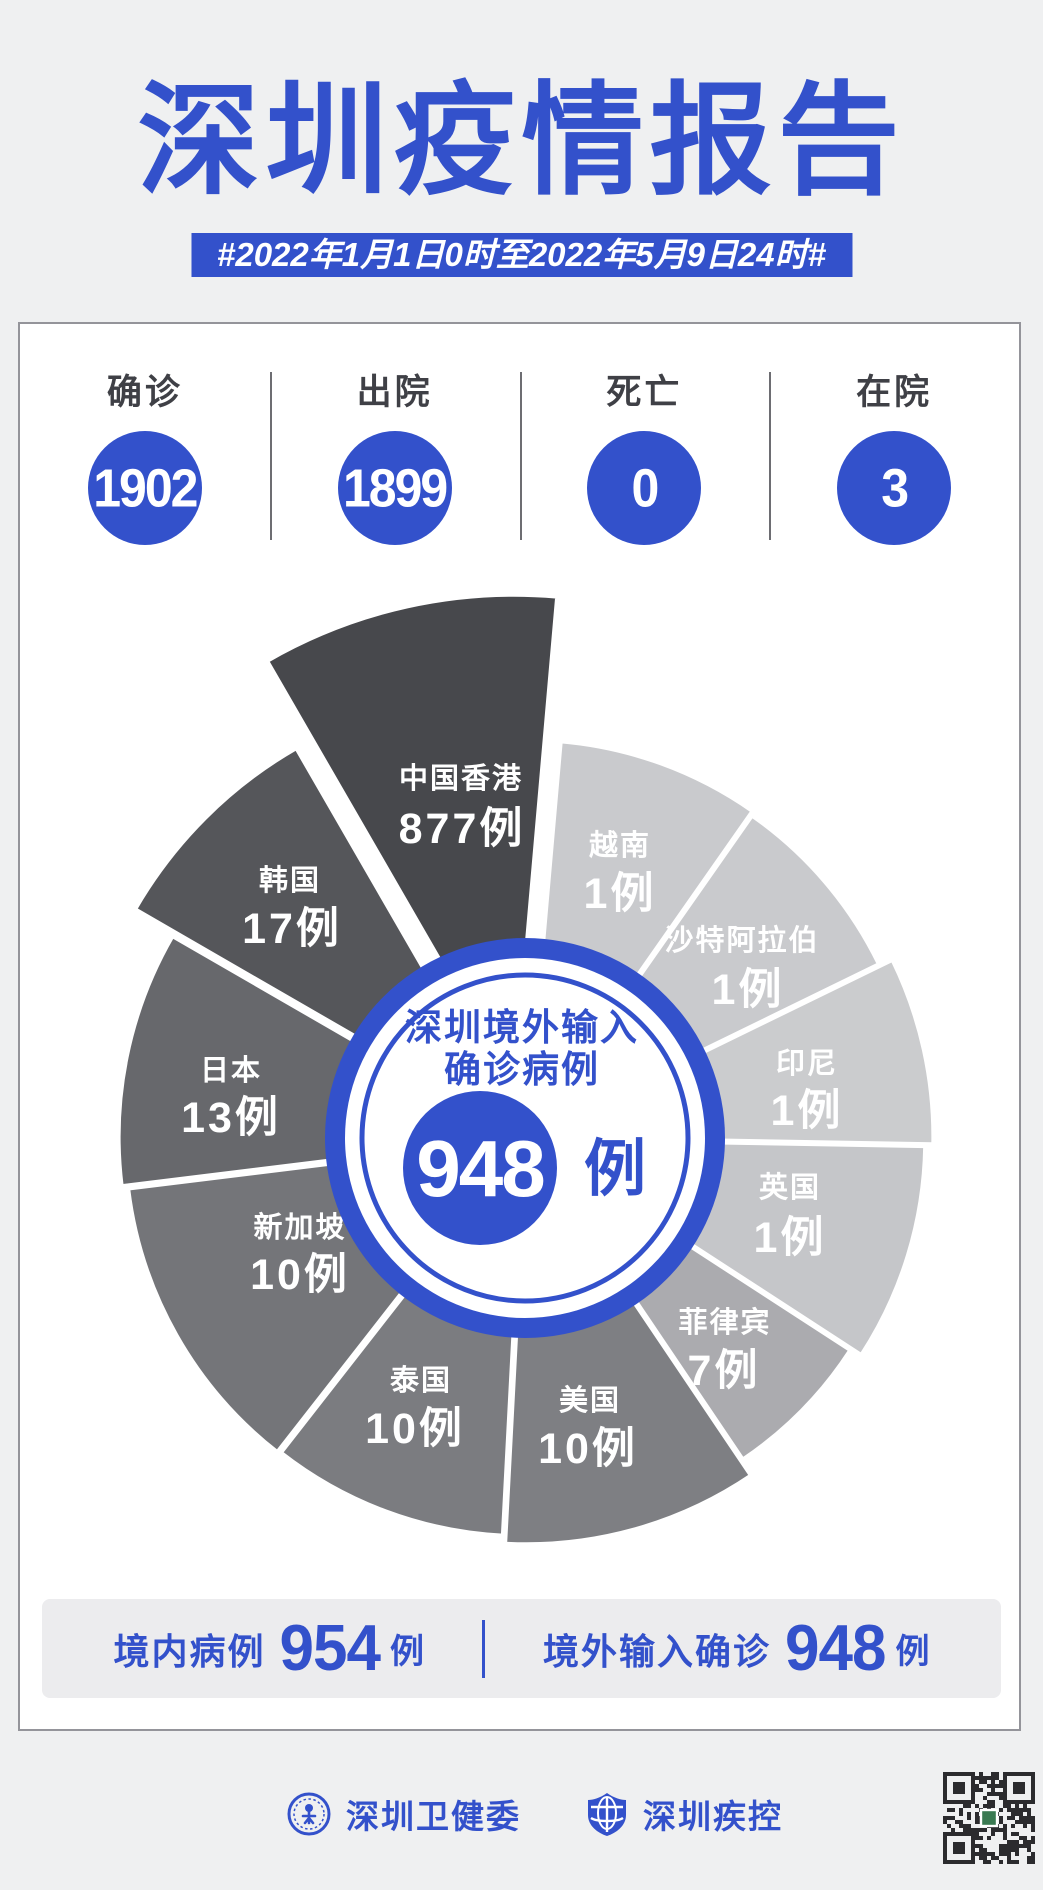 The width and height of the screenshot is (1043, 1890). I want to click on slice-name-label: 菲律宾, so click(724, 1322).